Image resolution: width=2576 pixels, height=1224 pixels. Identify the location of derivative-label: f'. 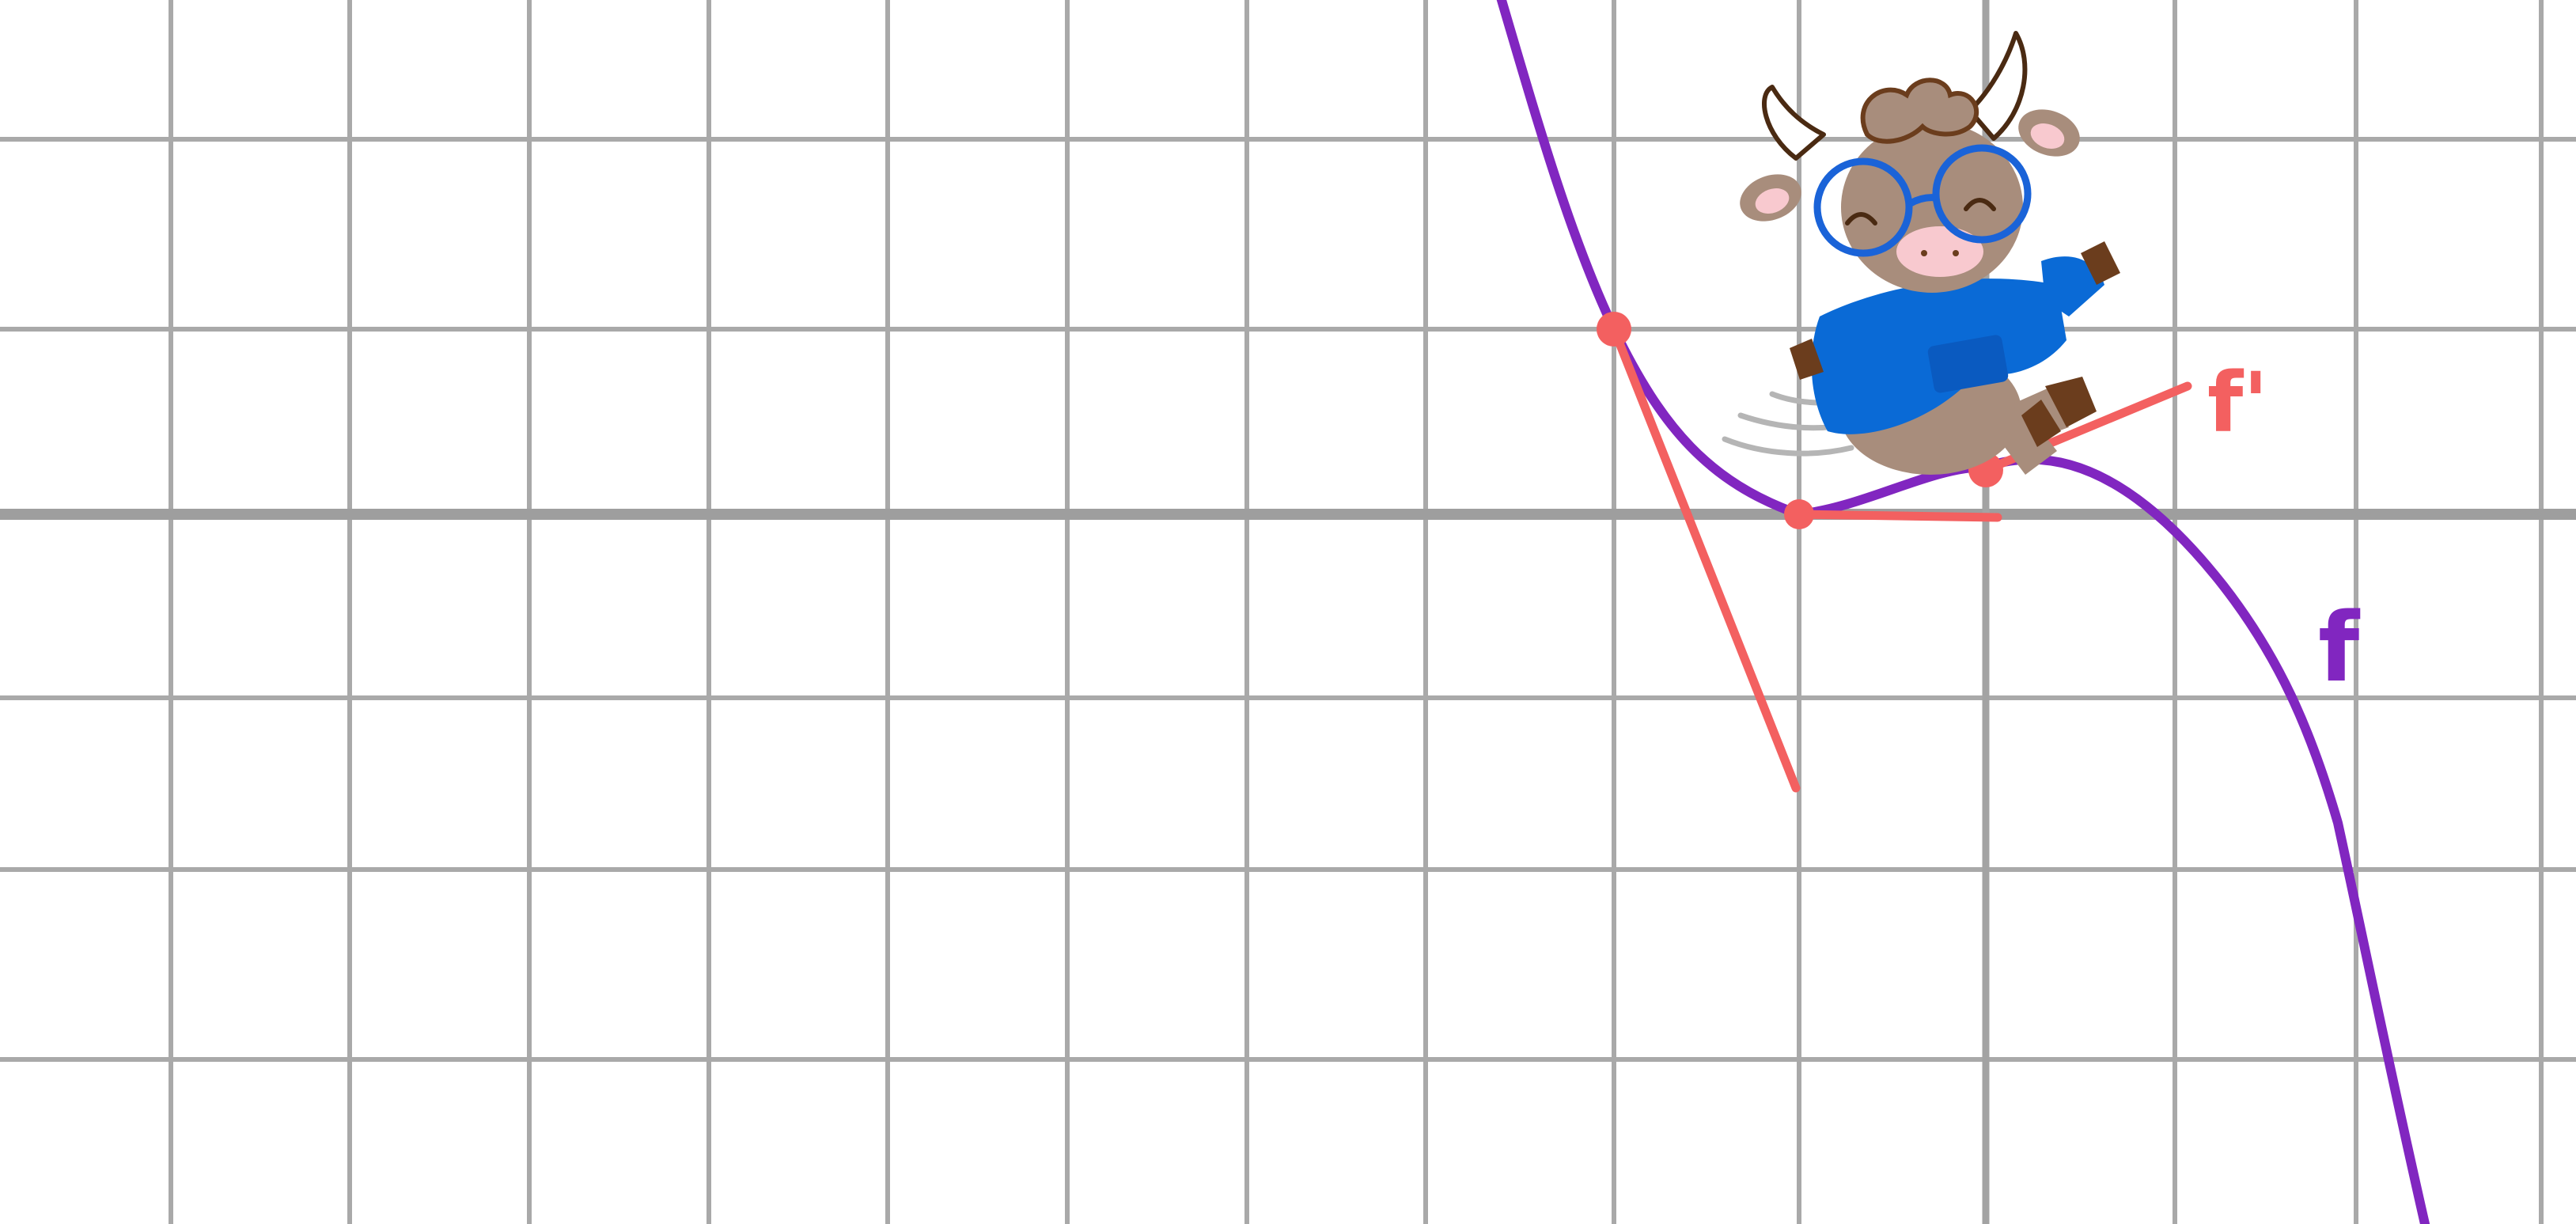
(2237, 402).